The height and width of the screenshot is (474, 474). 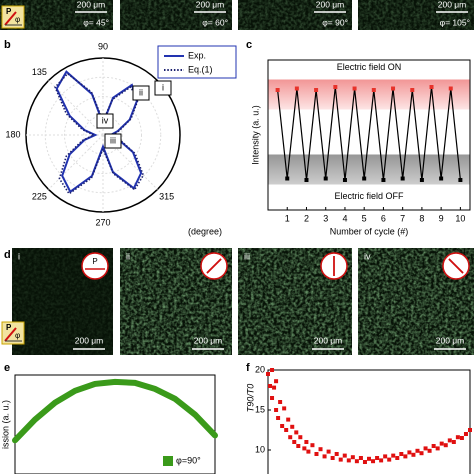 What do you see at coordinates (335, 22) in the screenshot?
I see `angle-label: φ= 90°` at bounding box center [335, 22].